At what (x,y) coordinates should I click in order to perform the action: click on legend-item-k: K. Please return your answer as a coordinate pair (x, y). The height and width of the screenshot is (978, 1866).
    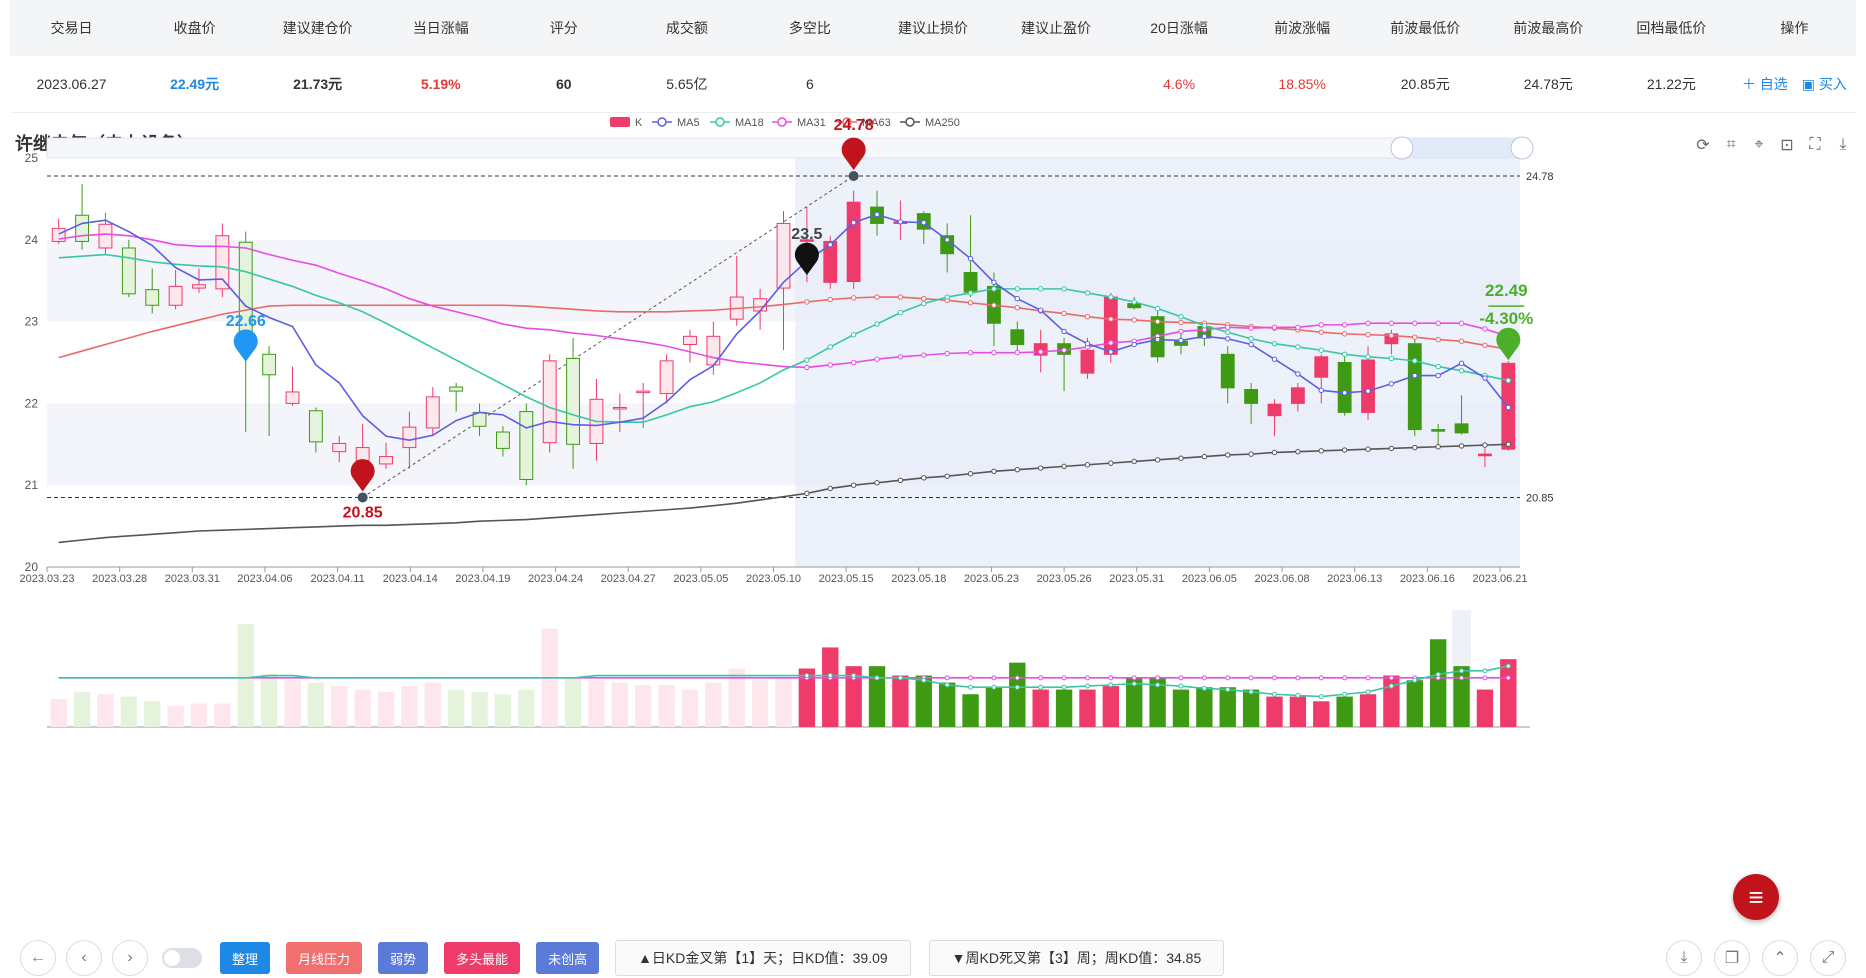
    Looking at the image, I should click on (626, 123).